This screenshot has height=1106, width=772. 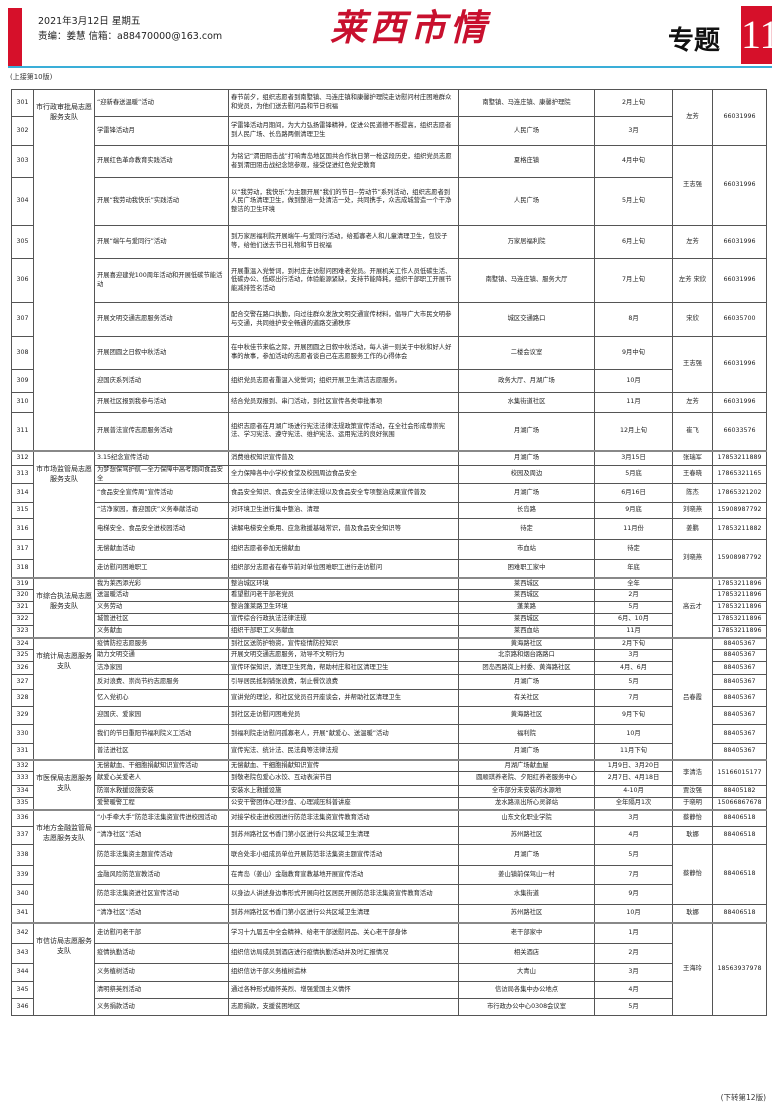 I want to click on activity-name: 义务劳动, so click(x=161, y=608).